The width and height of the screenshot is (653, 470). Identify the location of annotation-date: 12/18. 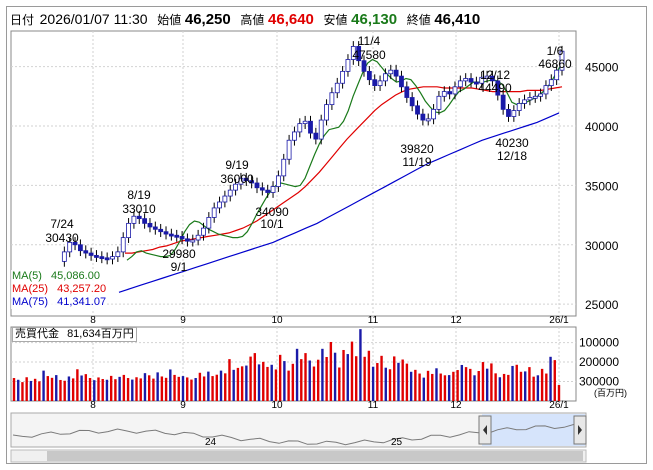
(512, 156).